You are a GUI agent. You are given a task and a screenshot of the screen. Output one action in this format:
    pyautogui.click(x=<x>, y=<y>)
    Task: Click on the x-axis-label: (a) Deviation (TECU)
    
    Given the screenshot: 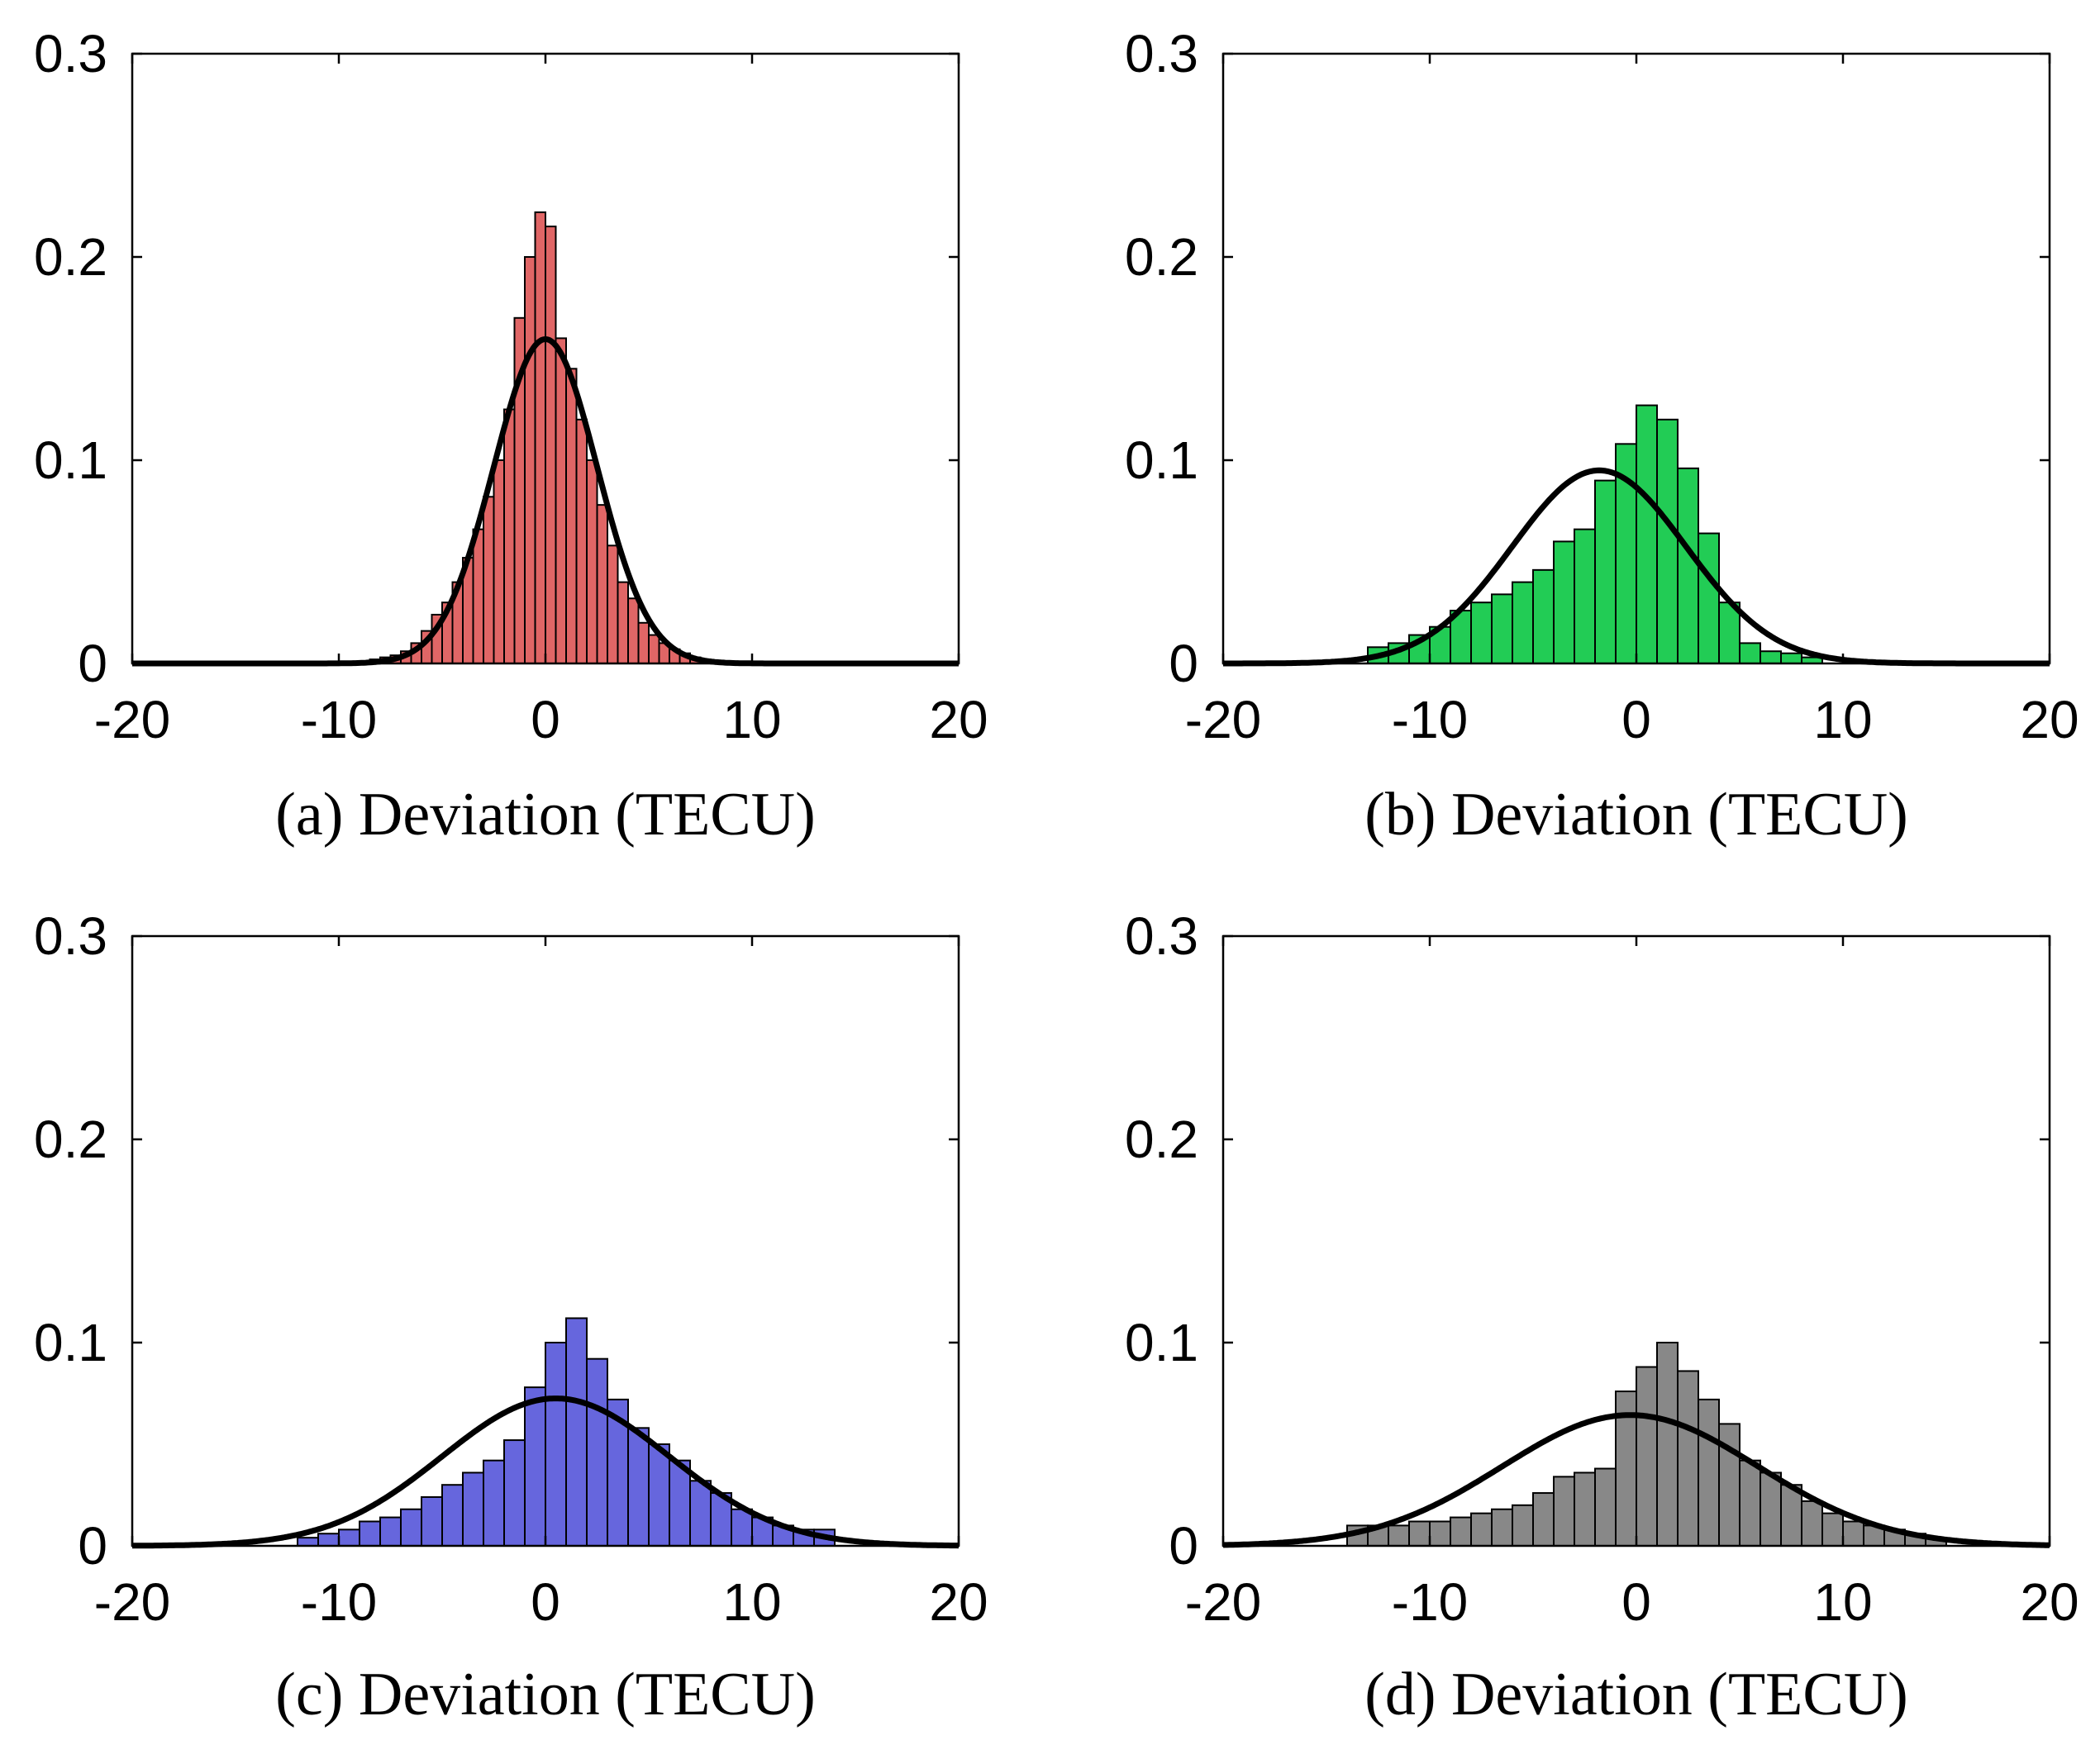 What is the action you would take?
    pyautogui.click(x=545, y=815)
    